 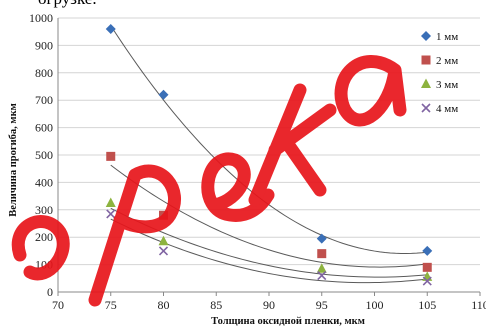 I want to click on y-axis-title: Величина прогиба, мкм, so click(x=13, y=160).